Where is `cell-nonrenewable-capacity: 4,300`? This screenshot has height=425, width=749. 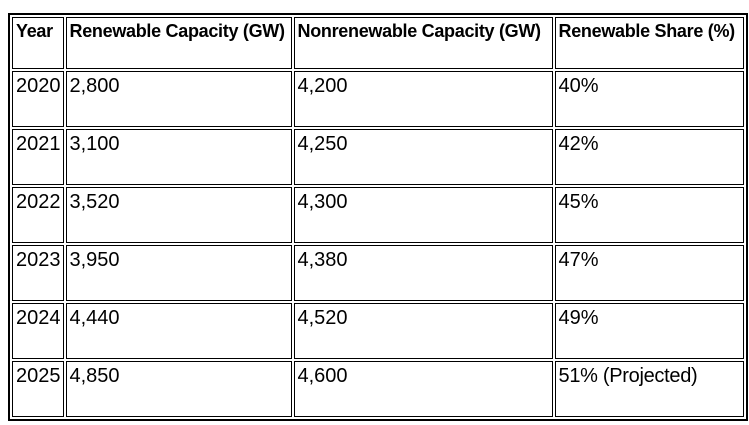 cell-nonrenewable-capacity: 4,300 is located at coordinates (423, 215).